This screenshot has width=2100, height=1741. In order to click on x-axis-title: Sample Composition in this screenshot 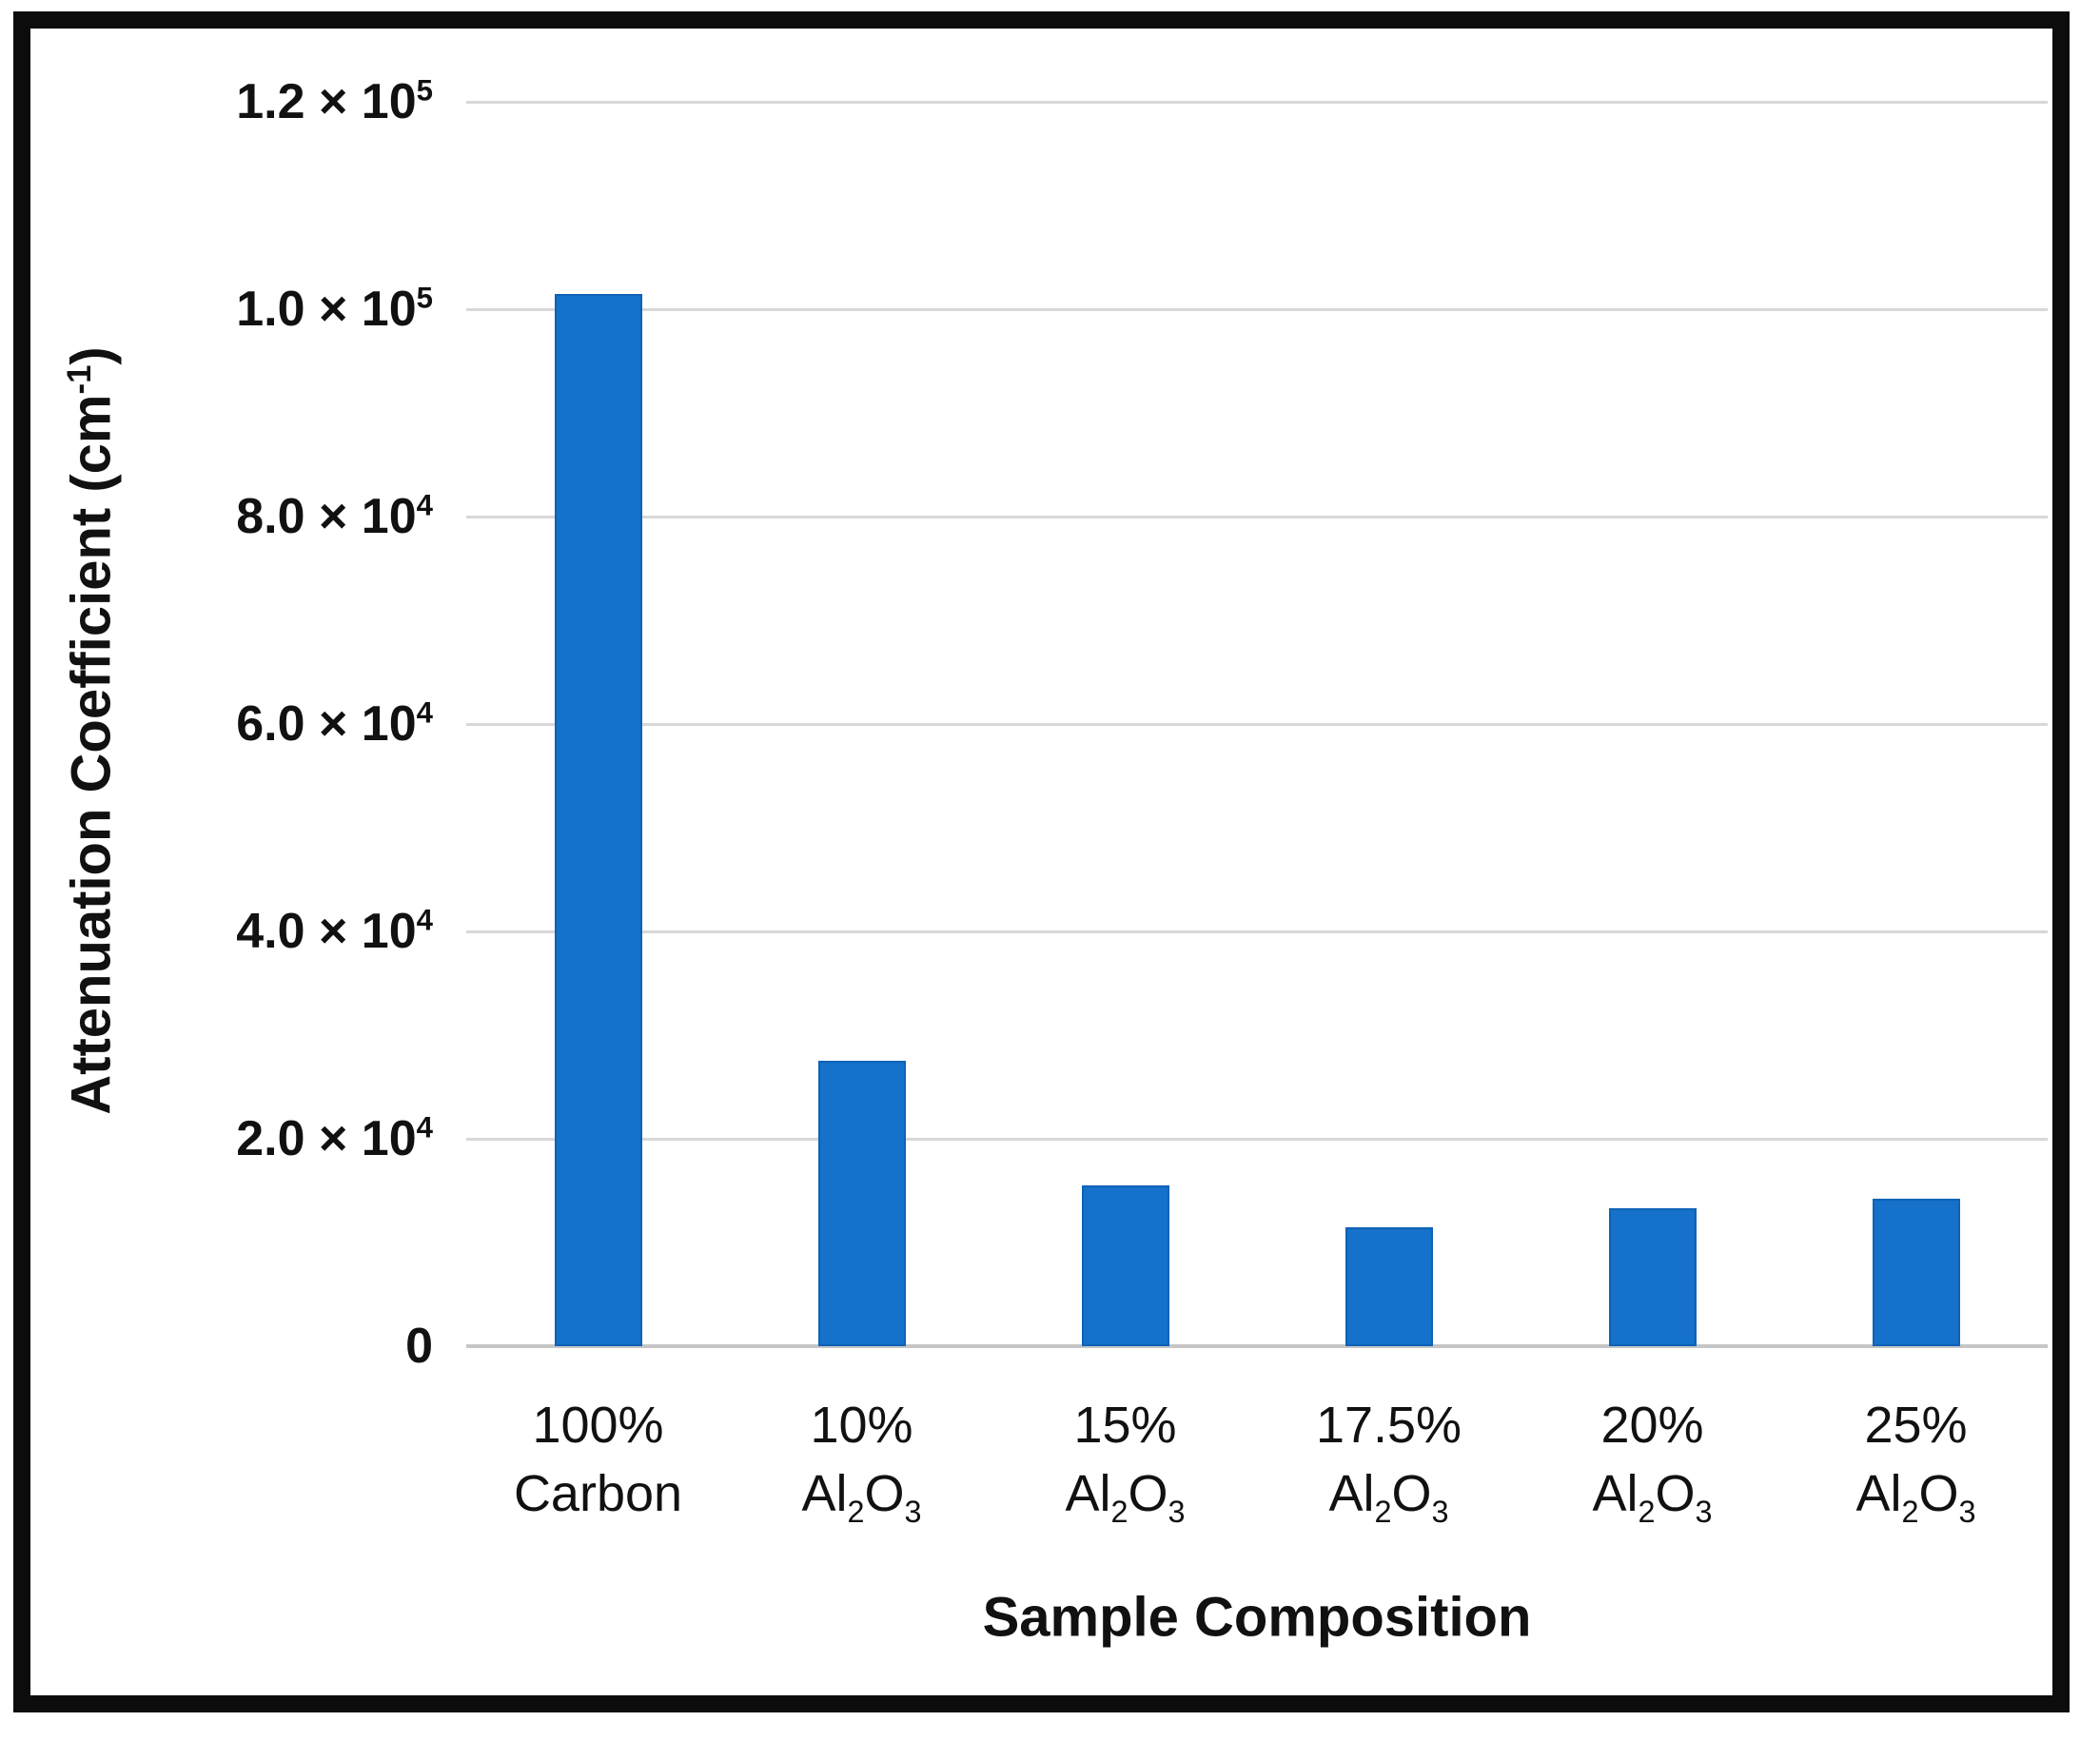, I will do `click(1257, 1617)`.